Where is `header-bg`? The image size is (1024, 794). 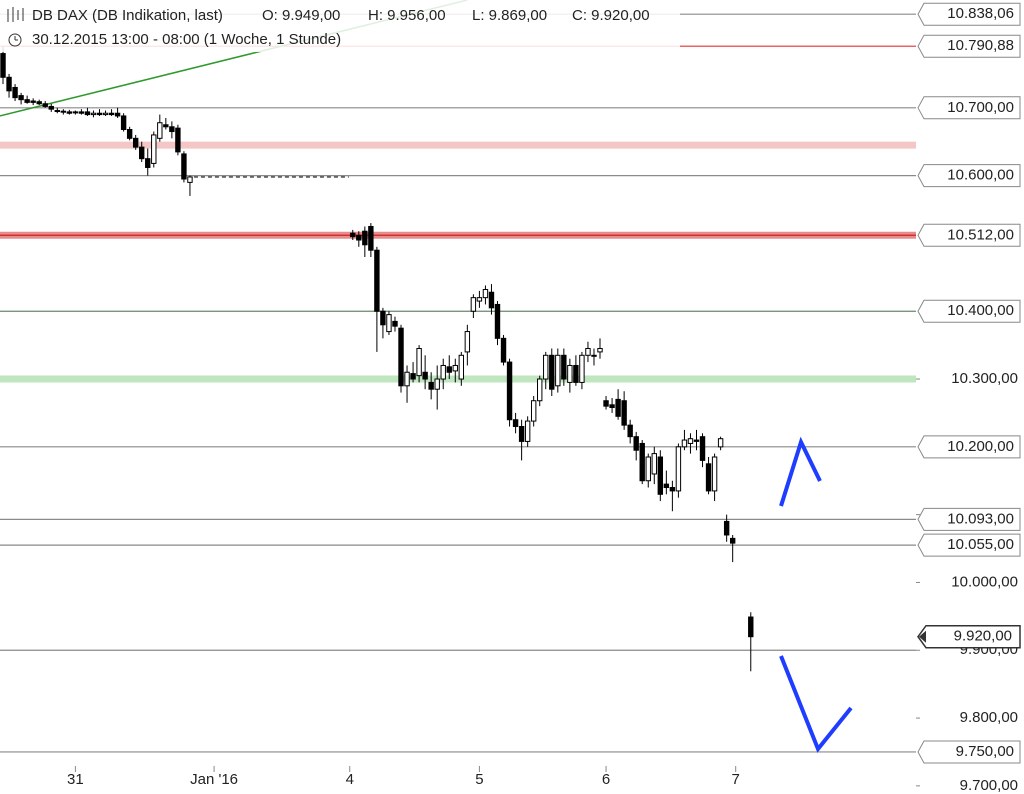
header-bg is located at coordinates (340, 26).